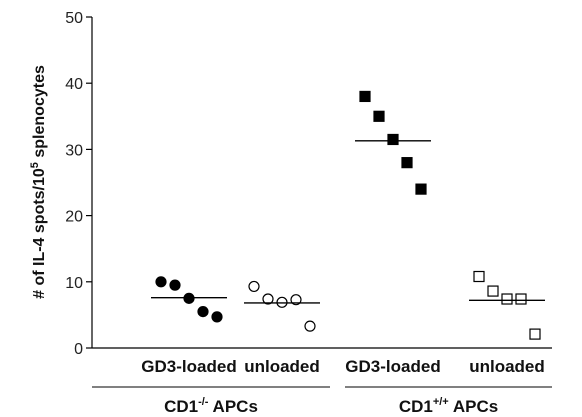 The height and width of the screenshot is (417, 582). Describe the element at coordinates (35, 165) in the screenshot. I see `y-axis-label-exponent: 5` at that location.